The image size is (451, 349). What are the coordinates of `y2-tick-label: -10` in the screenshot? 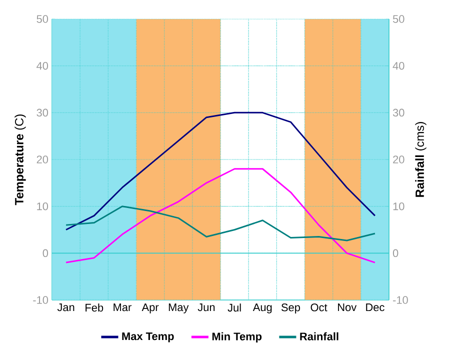 It's located at (400, 300).